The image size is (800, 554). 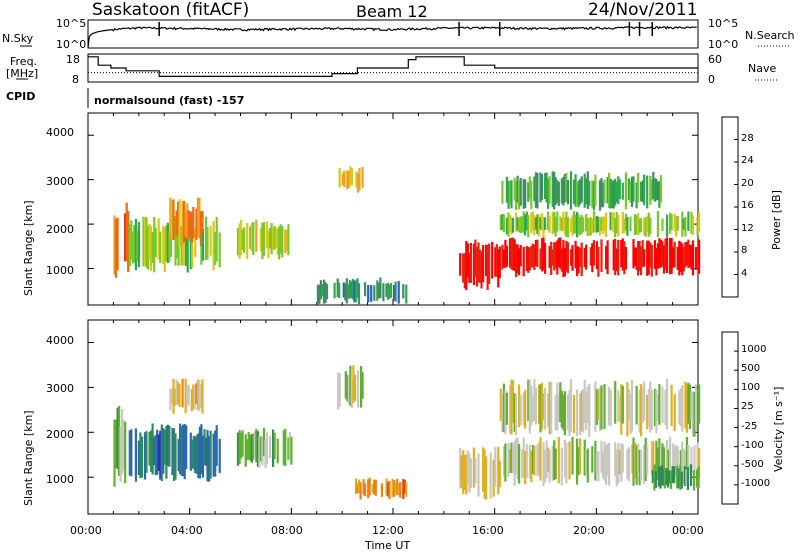 What do you see at coordinates (60, 388) in the screenshot?
I see `velocity-ytick-3000: 3000` at bounding box center [60, 388].